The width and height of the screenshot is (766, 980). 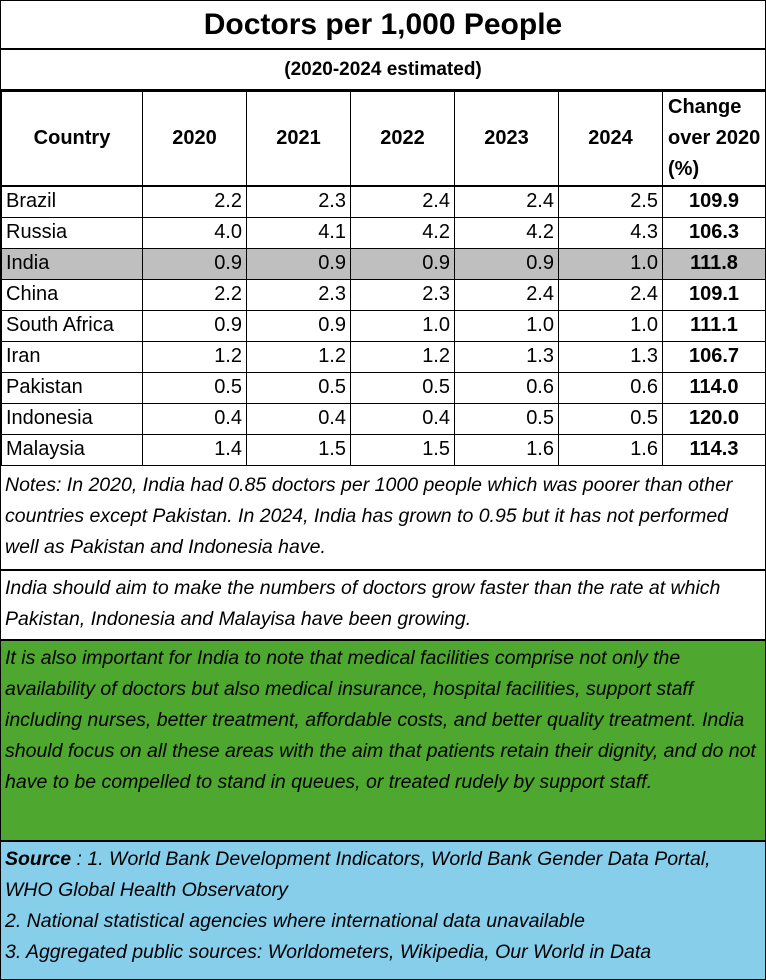 What do you see at coordinates (714, 139) in the screenshot?
I see `column-header: Change over 2020 (%)` at bounding box center [714, 139].